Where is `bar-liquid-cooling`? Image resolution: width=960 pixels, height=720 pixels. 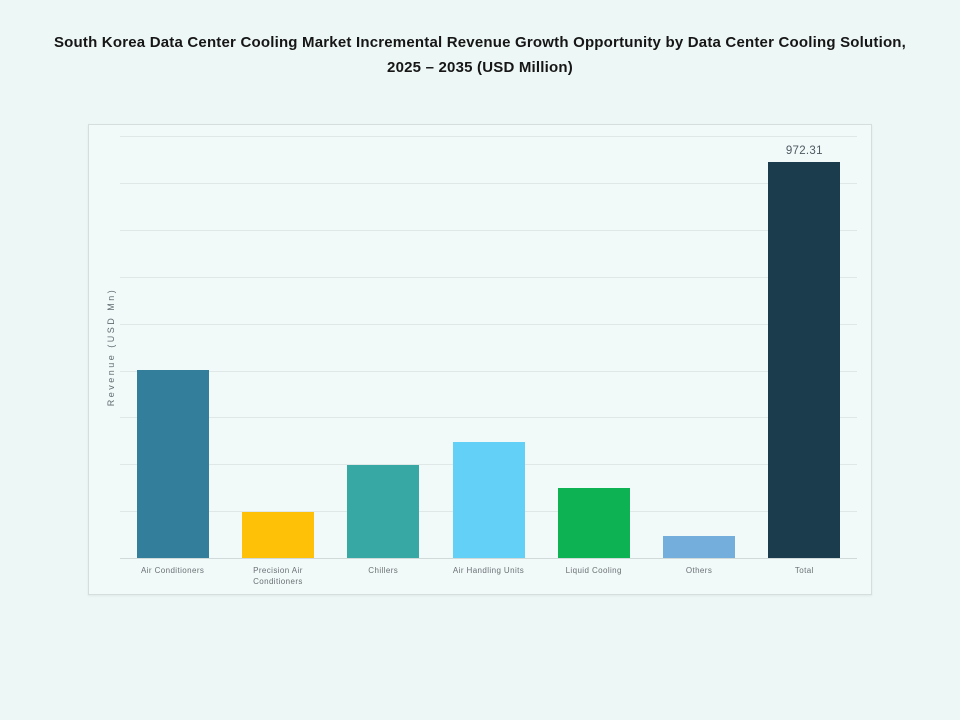
bar-liquid-cooling is located at coordinates (593, 523).